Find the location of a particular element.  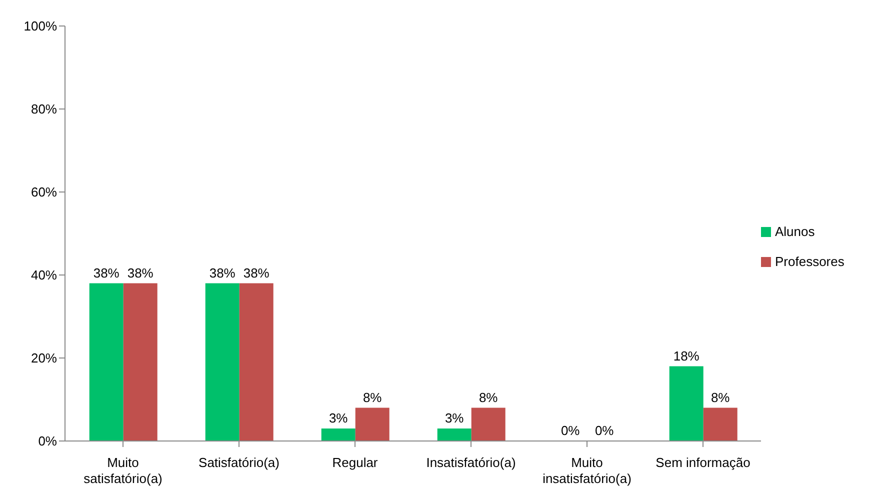

legend-label: Alunos is located at coordinates (795, 231).